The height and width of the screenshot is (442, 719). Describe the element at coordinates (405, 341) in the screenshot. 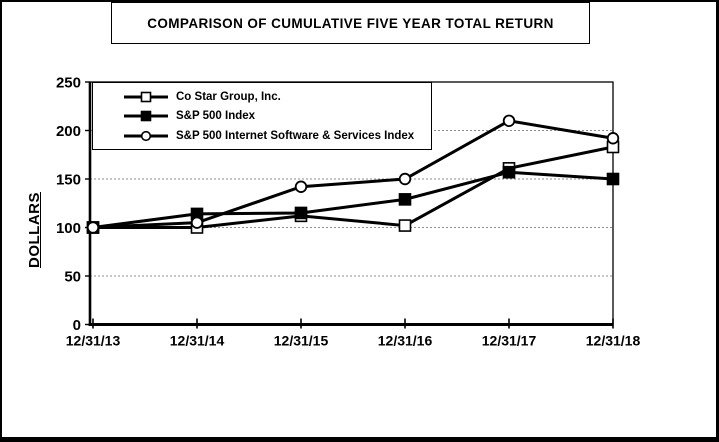

I see `x-tick-label: 12/31/16` at that location.